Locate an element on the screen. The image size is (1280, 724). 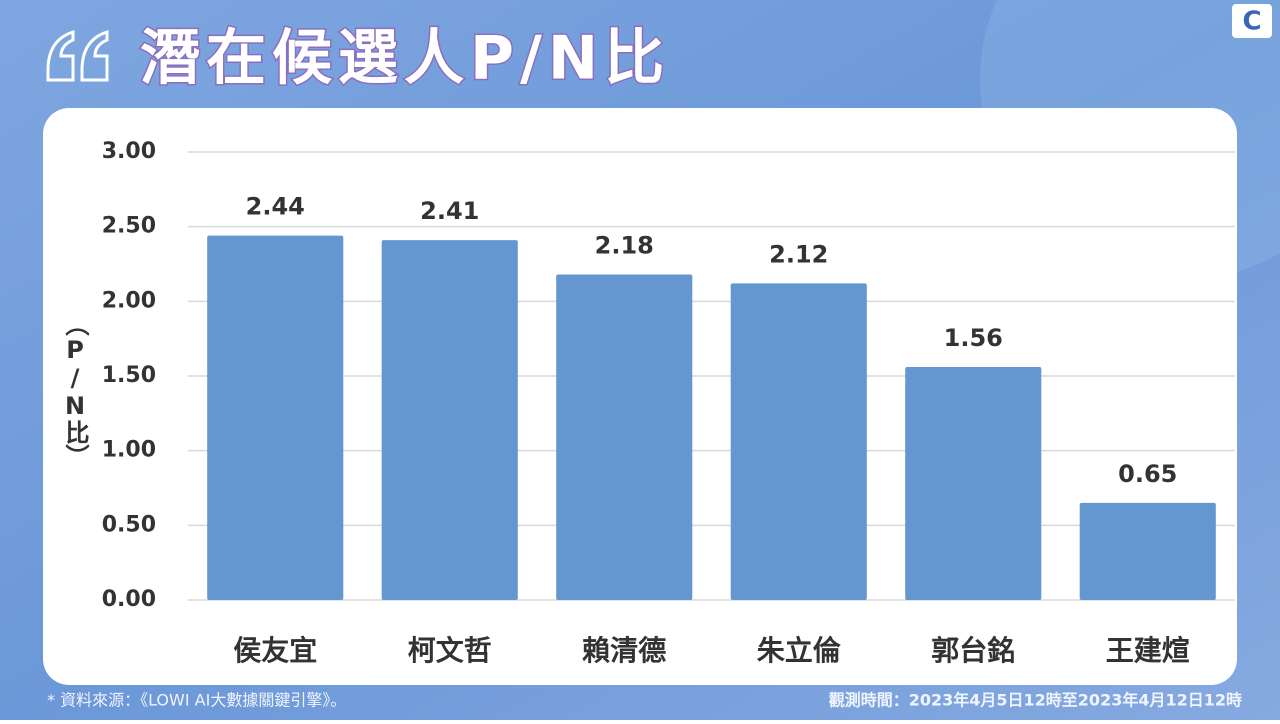
logo-box is located at coordinates (1252, 21).